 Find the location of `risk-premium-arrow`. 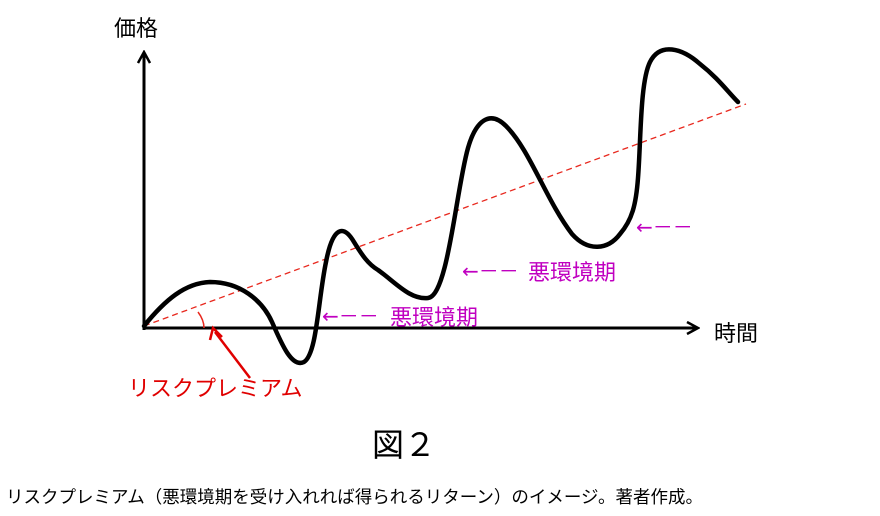

risk-premium-arrow is located at coordinates (232, 355).